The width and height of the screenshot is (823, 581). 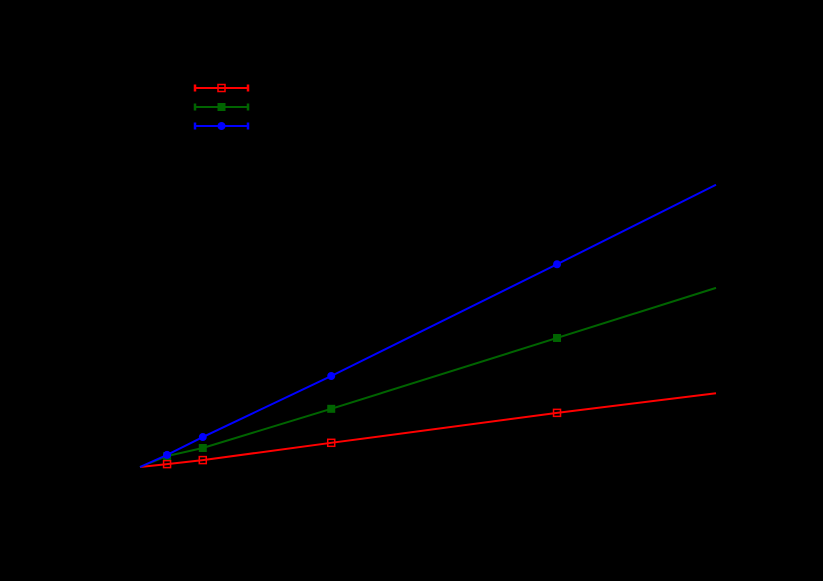 I want to click on series-line, so click(x=428, y=430).